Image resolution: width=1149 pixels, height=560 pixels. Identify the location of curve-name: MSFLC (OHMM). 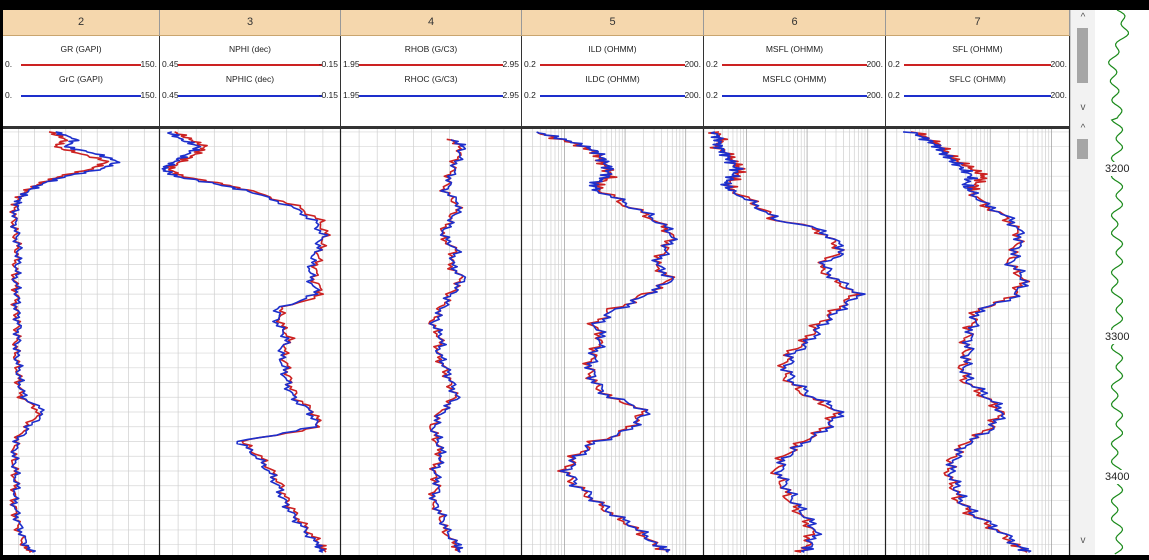
(794, 79).